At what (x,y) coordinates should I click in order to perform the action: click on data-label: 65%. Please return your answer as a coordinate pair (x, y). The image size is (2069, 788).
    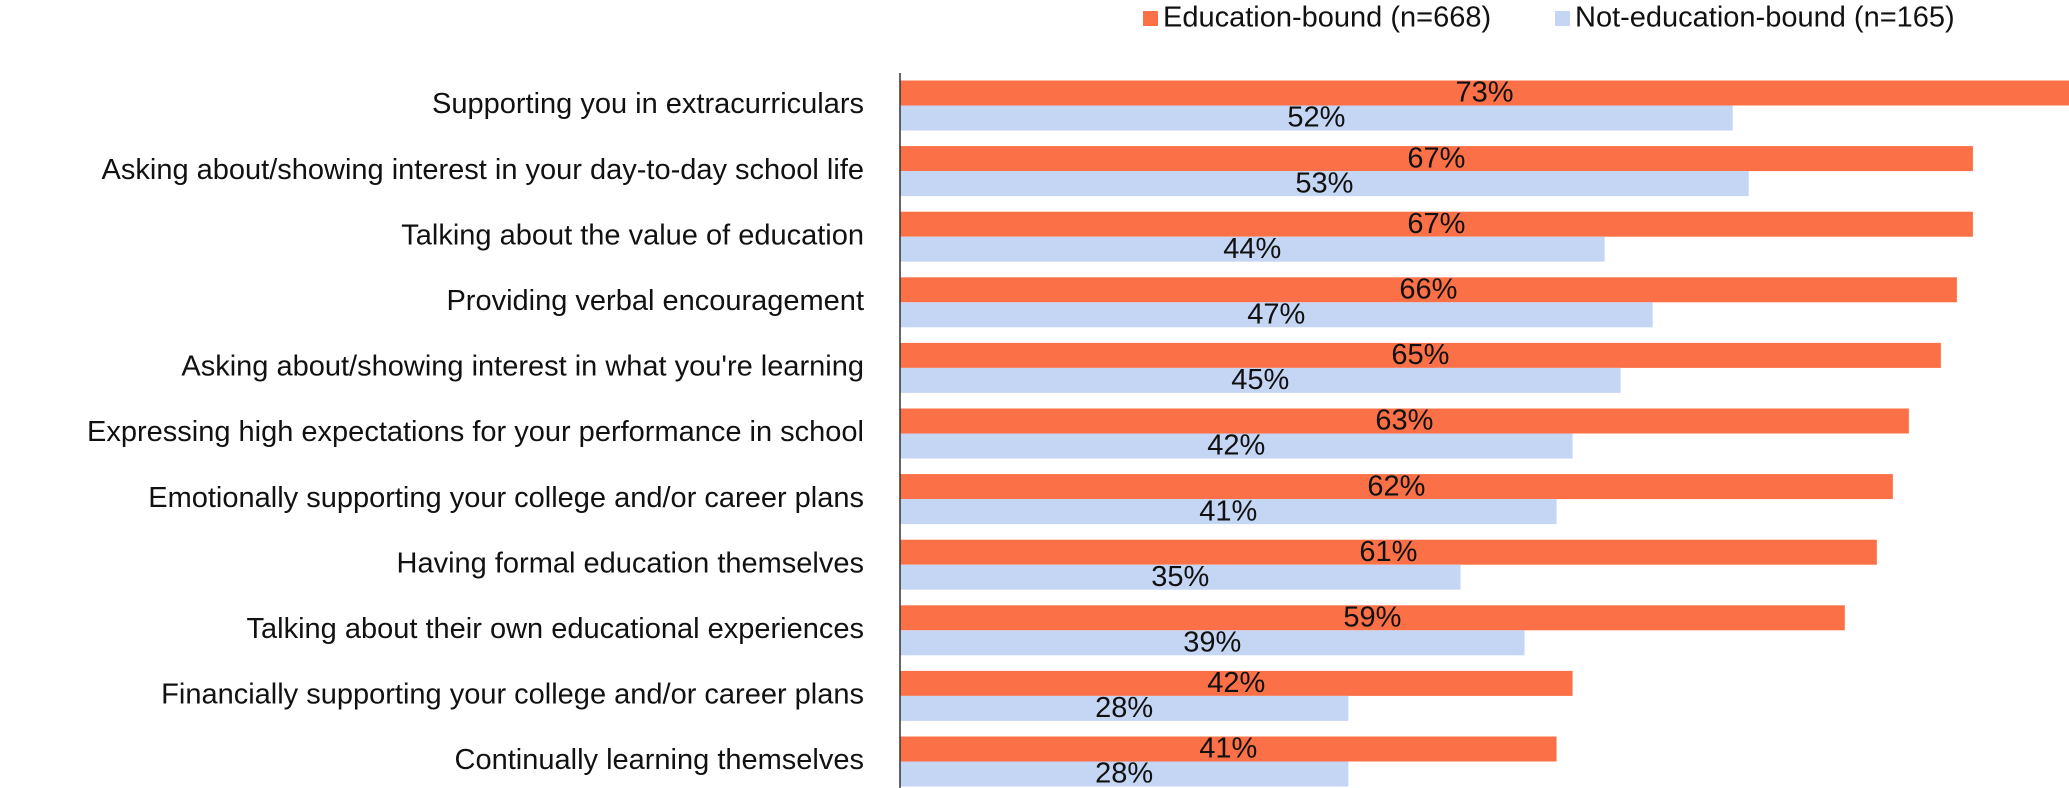
    Looking at the image, I should click on (1420, 355).